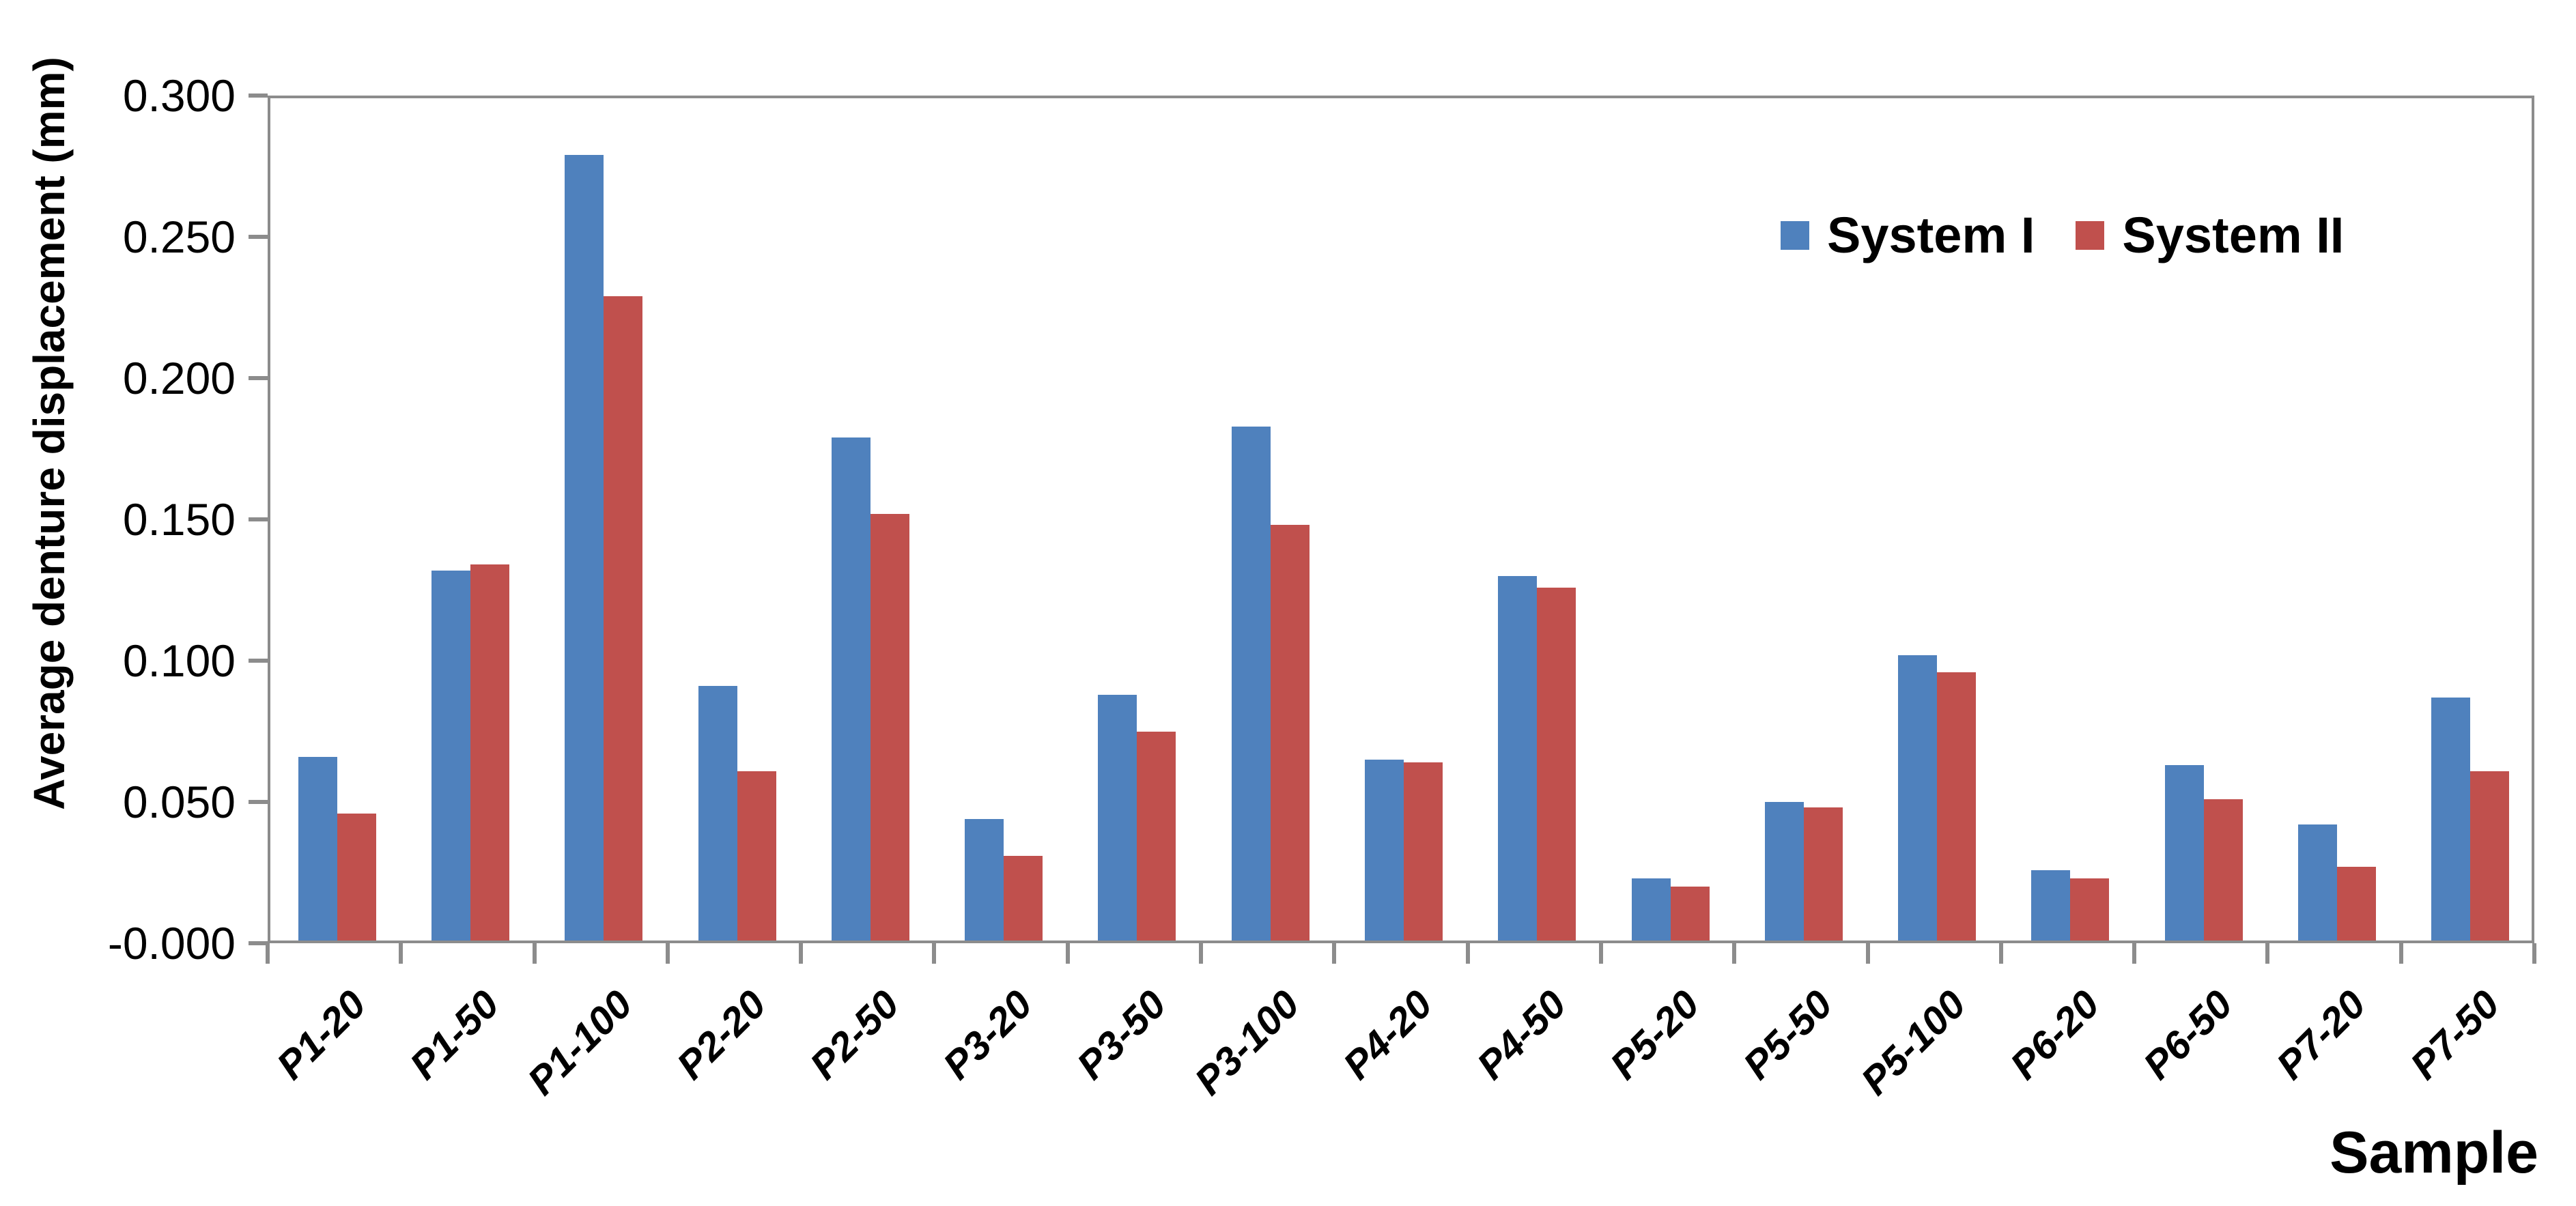 Image resolution: width=2576 pixels, height=1206 pixels. I want to click on legend-item-system-i: System I, so click(1908, 235).